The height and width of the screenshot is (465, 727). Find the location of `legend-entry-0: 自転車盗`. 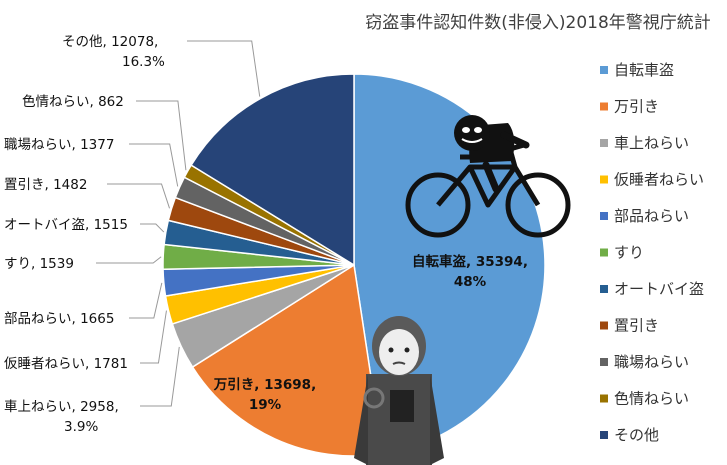

legend-entry-0: 自転車盗 is located at coordinates (644, 70).